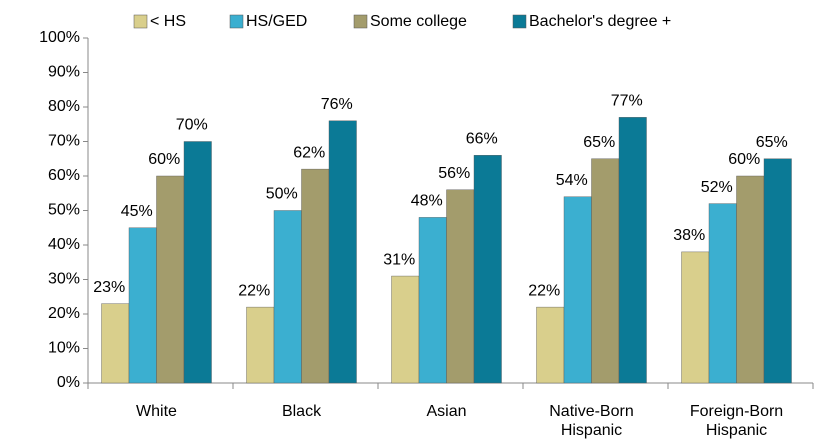 This screenshot has height=444, width=822. I want to click on y-tick-label: 10%, so click(64, 348).